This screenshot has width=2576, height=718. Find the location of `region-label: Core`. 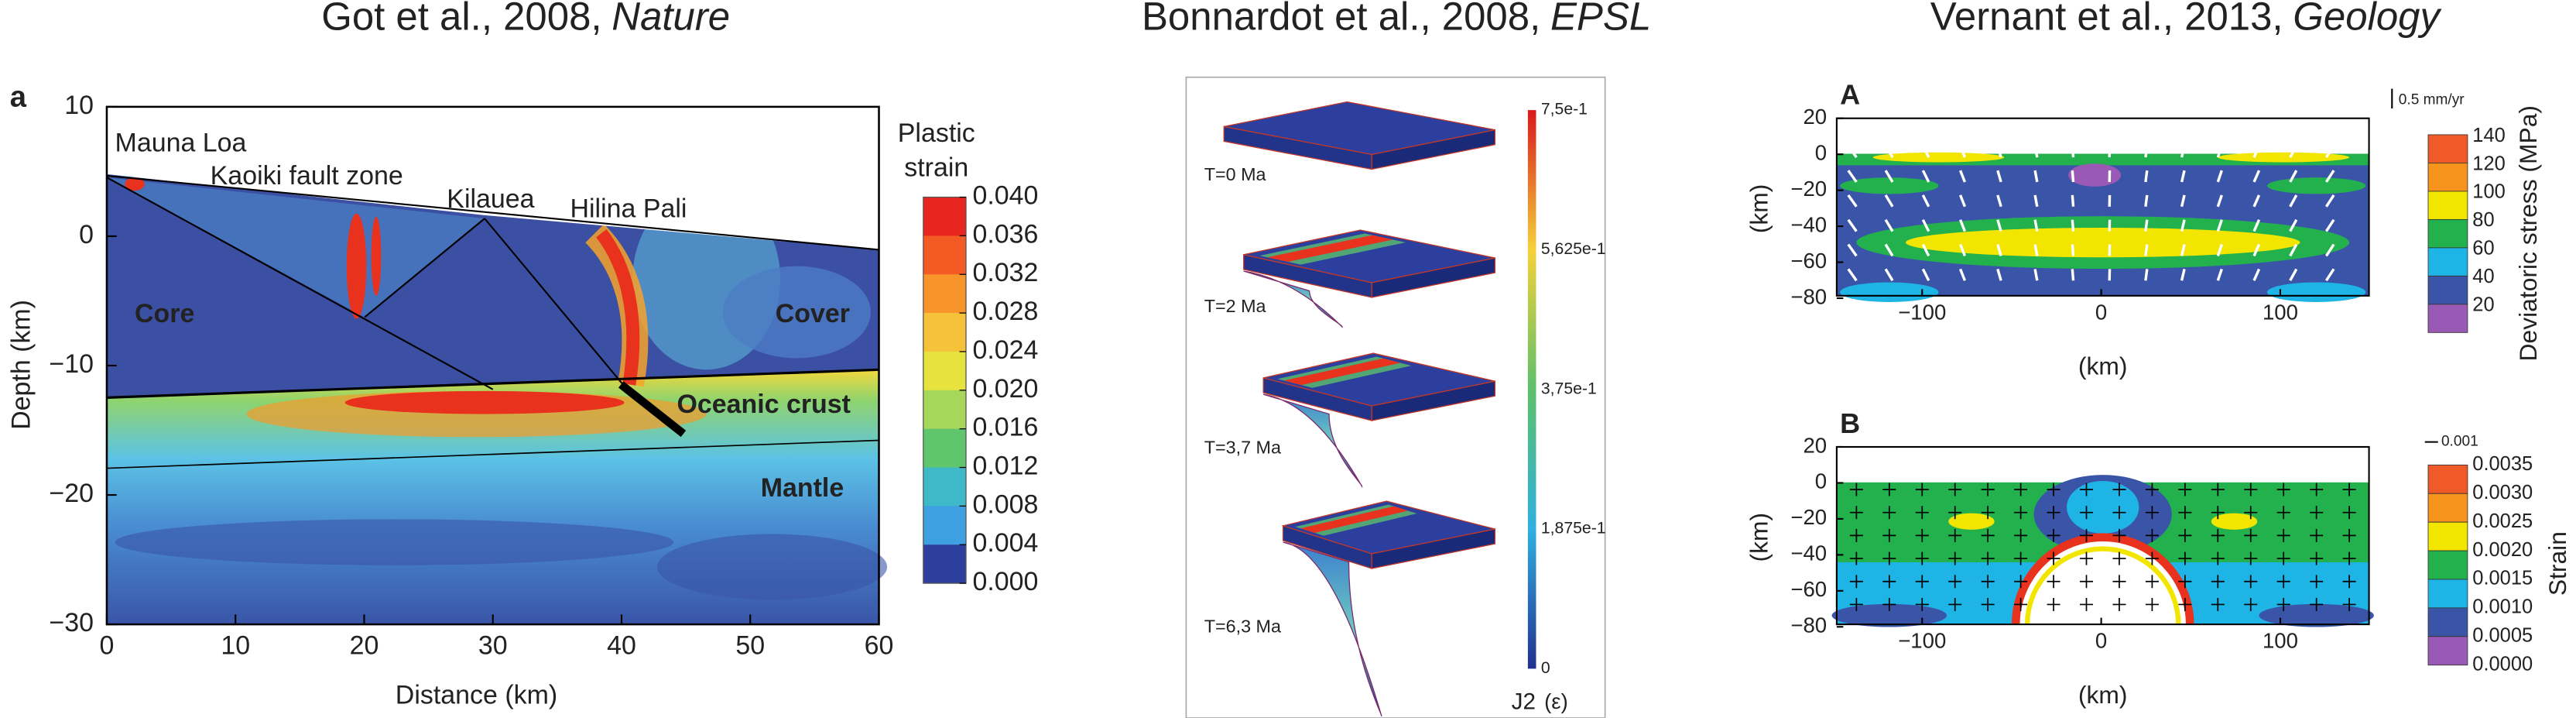

region-label: Core is located at coordinates (164, 314).